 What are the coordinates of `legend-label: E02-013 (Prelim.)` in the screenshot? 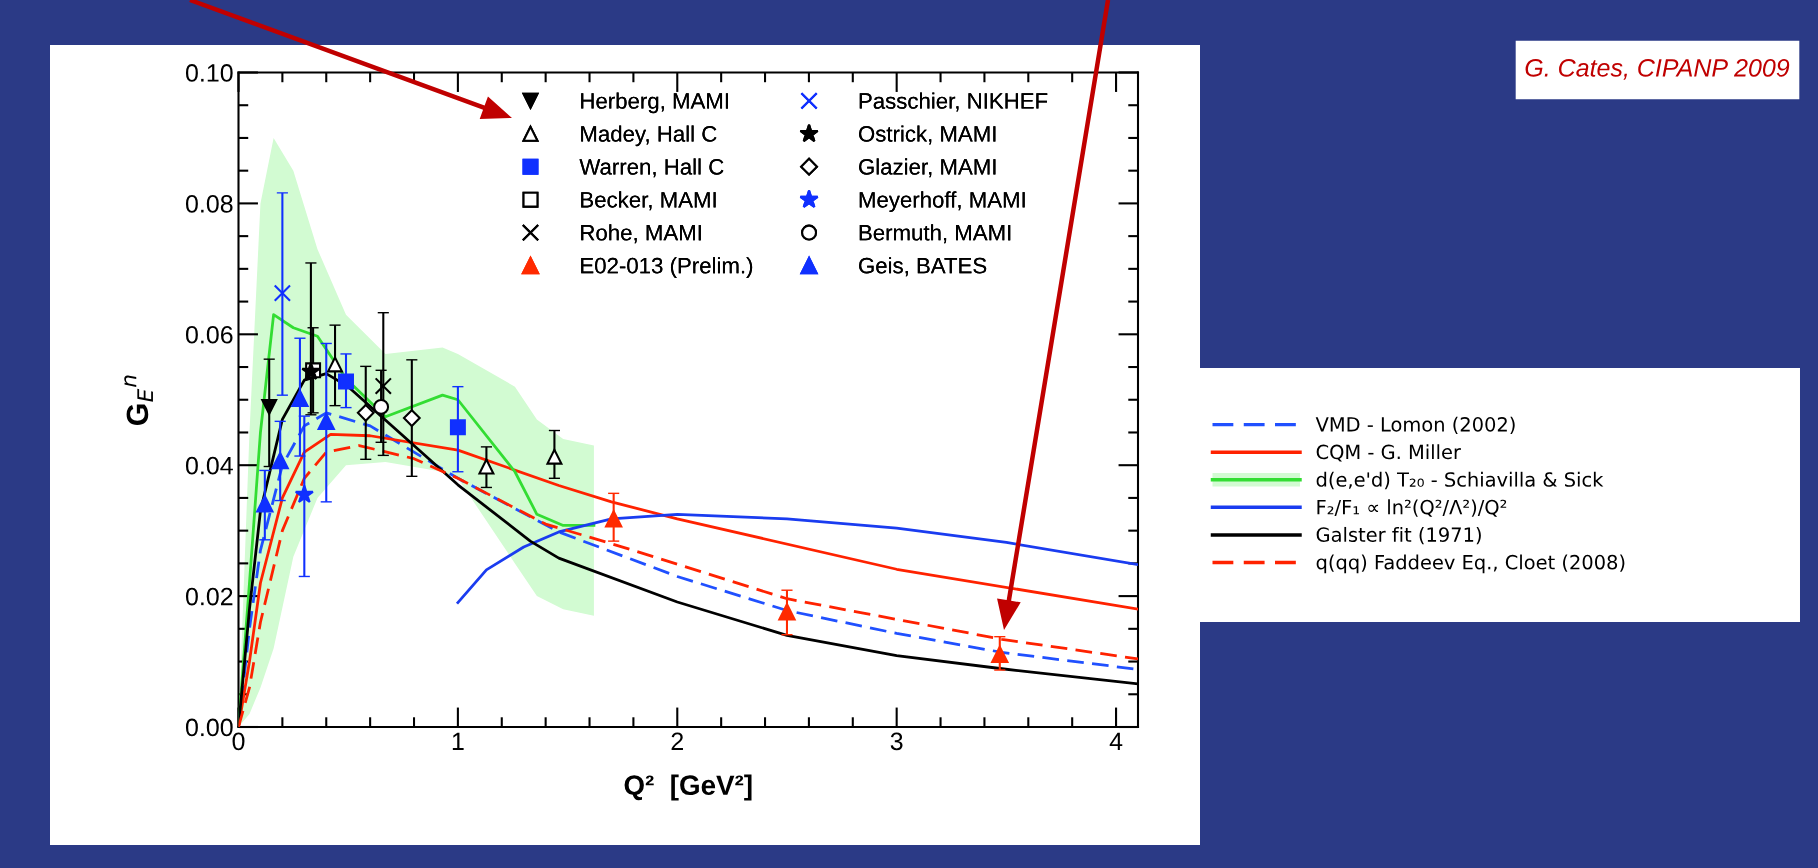 It's located at (667, 267).